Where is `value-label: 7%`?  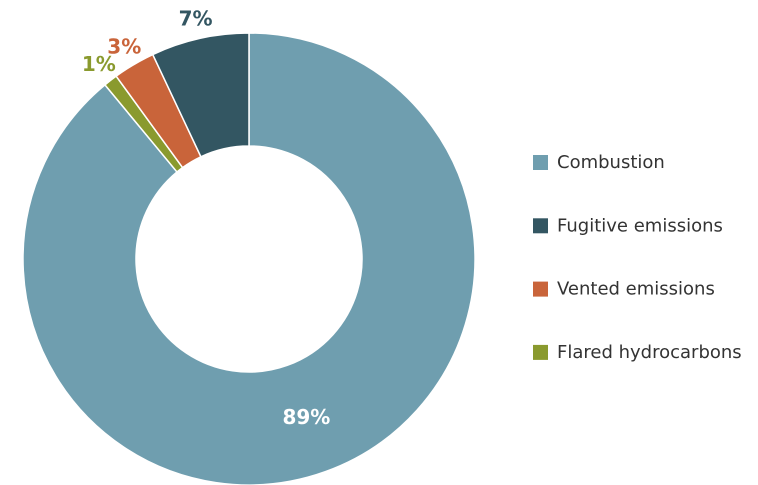
value-label: 7% is located at coordinates (196, 18).